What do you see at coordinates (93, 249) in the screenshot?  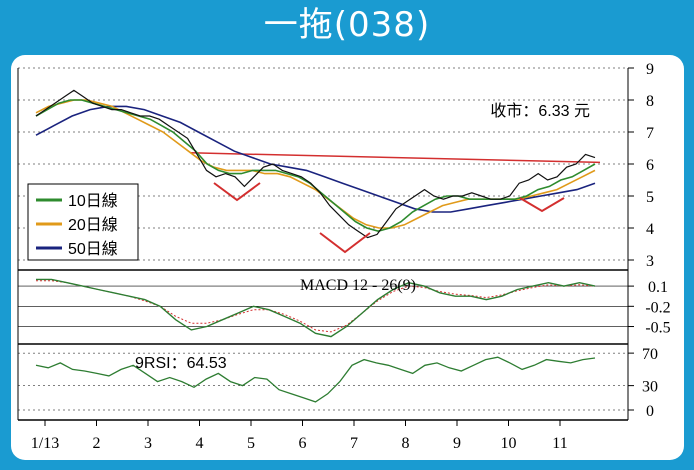 I see `legend-label: 50日線` at bounding box center [93, 249].